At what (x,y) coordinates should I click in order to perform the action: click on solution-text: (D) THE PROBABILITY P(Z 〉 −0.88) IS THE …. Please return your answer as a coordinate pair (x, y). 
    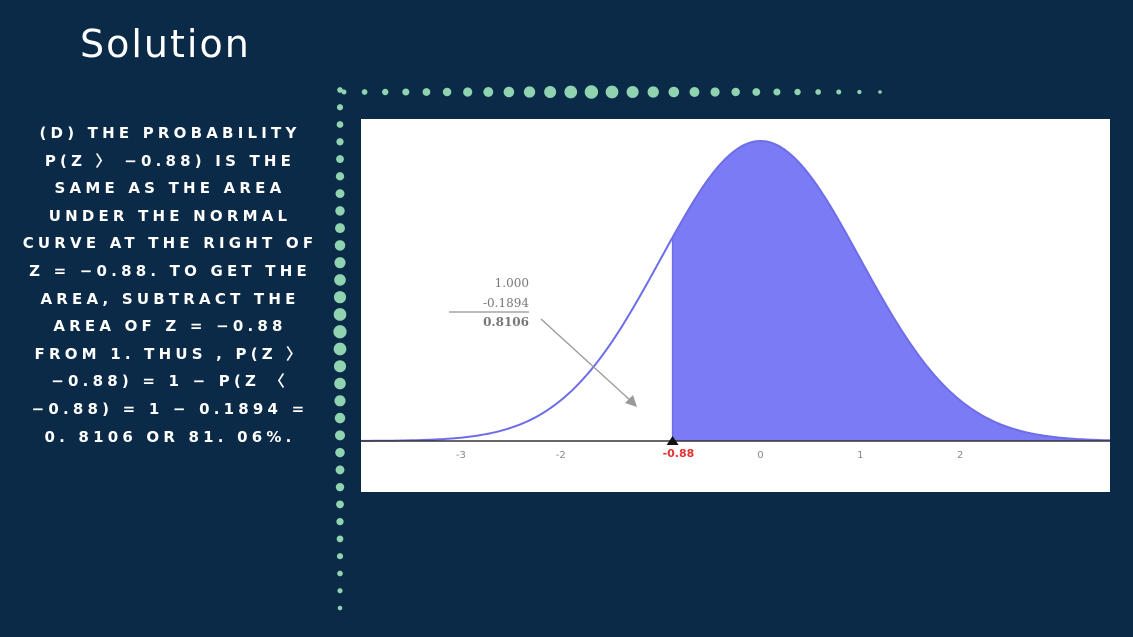
    Looking at the image, I should click on (170, 285).